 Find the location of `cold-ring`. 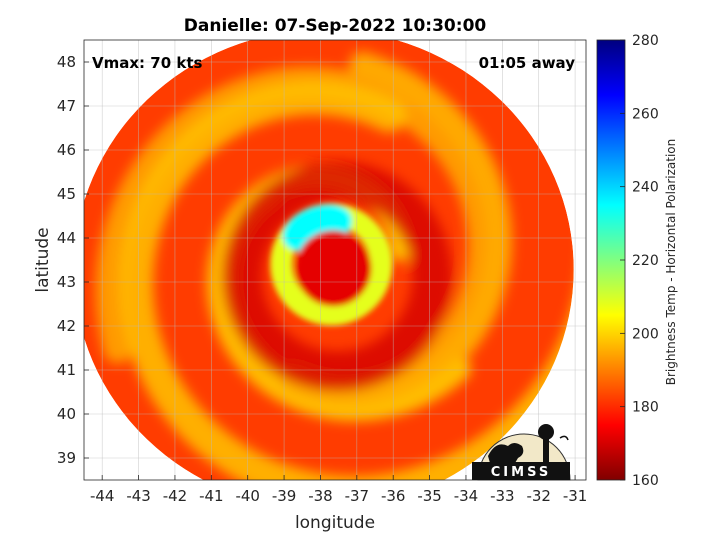

cold-ring is located at coordinates (337, 276).